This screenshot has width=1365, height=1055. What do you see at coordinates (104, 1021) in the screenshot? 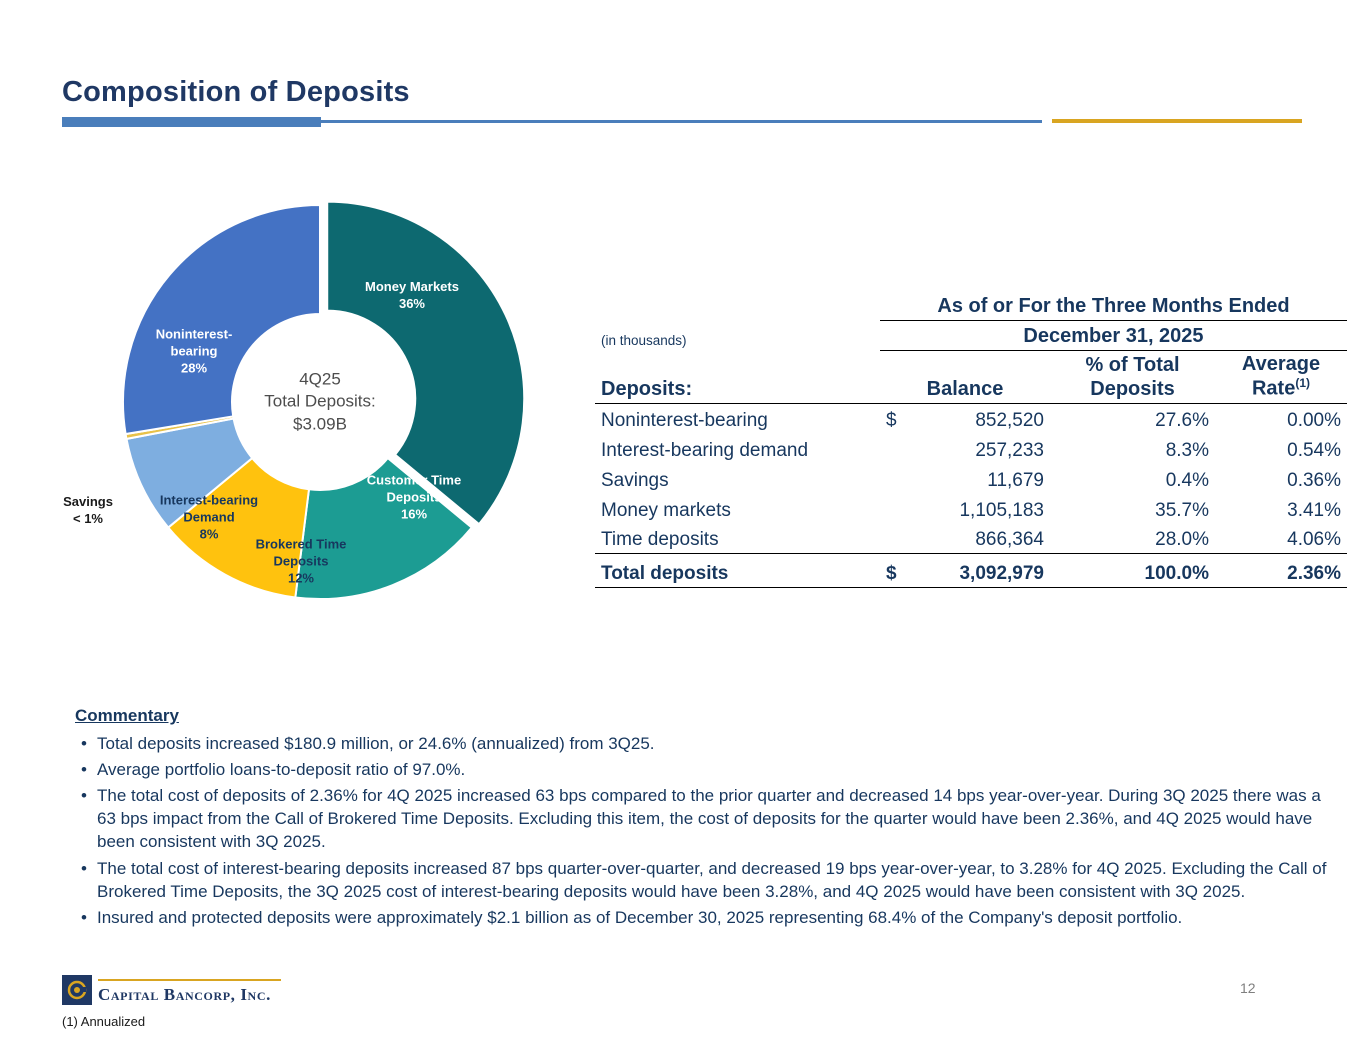
I see `footnote-annualized: (1) Annualized` at bounding box center [104, 1021].